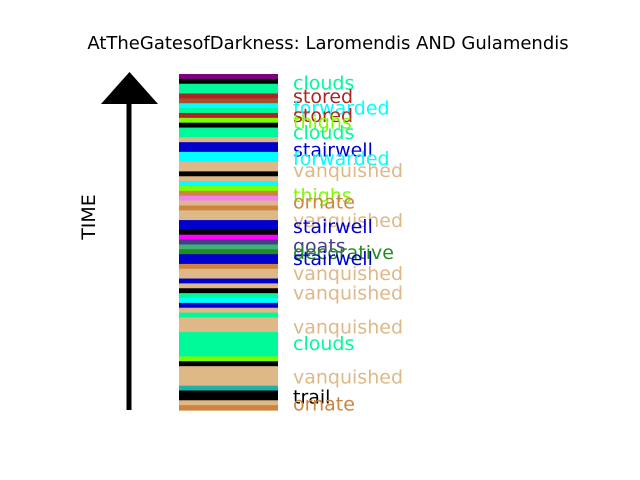  What do you see at coordinates (228, 252) in the screenshot?
I see `stripe-decorative` at bounding box center [228, 252].